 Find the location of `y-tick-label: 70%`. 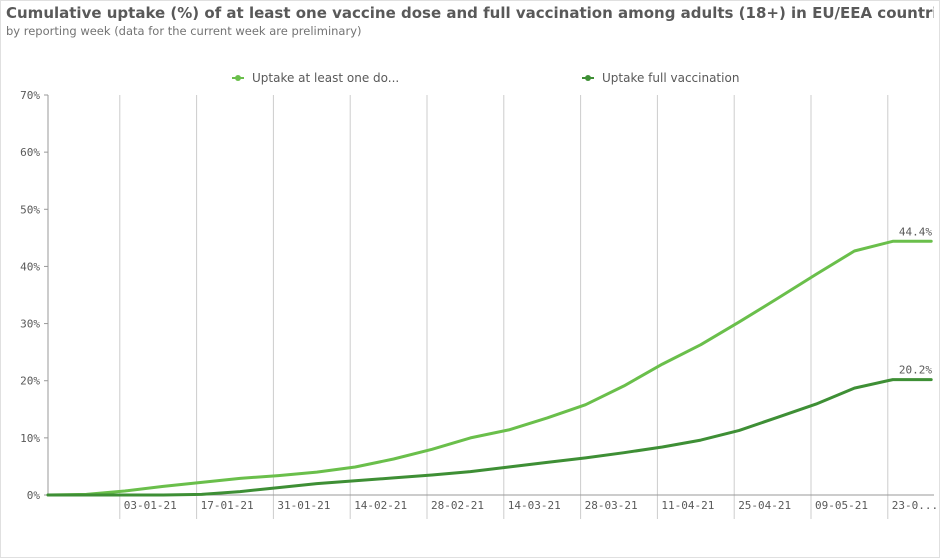

y-tick-label: 70% is located at coordinates (30, 95).